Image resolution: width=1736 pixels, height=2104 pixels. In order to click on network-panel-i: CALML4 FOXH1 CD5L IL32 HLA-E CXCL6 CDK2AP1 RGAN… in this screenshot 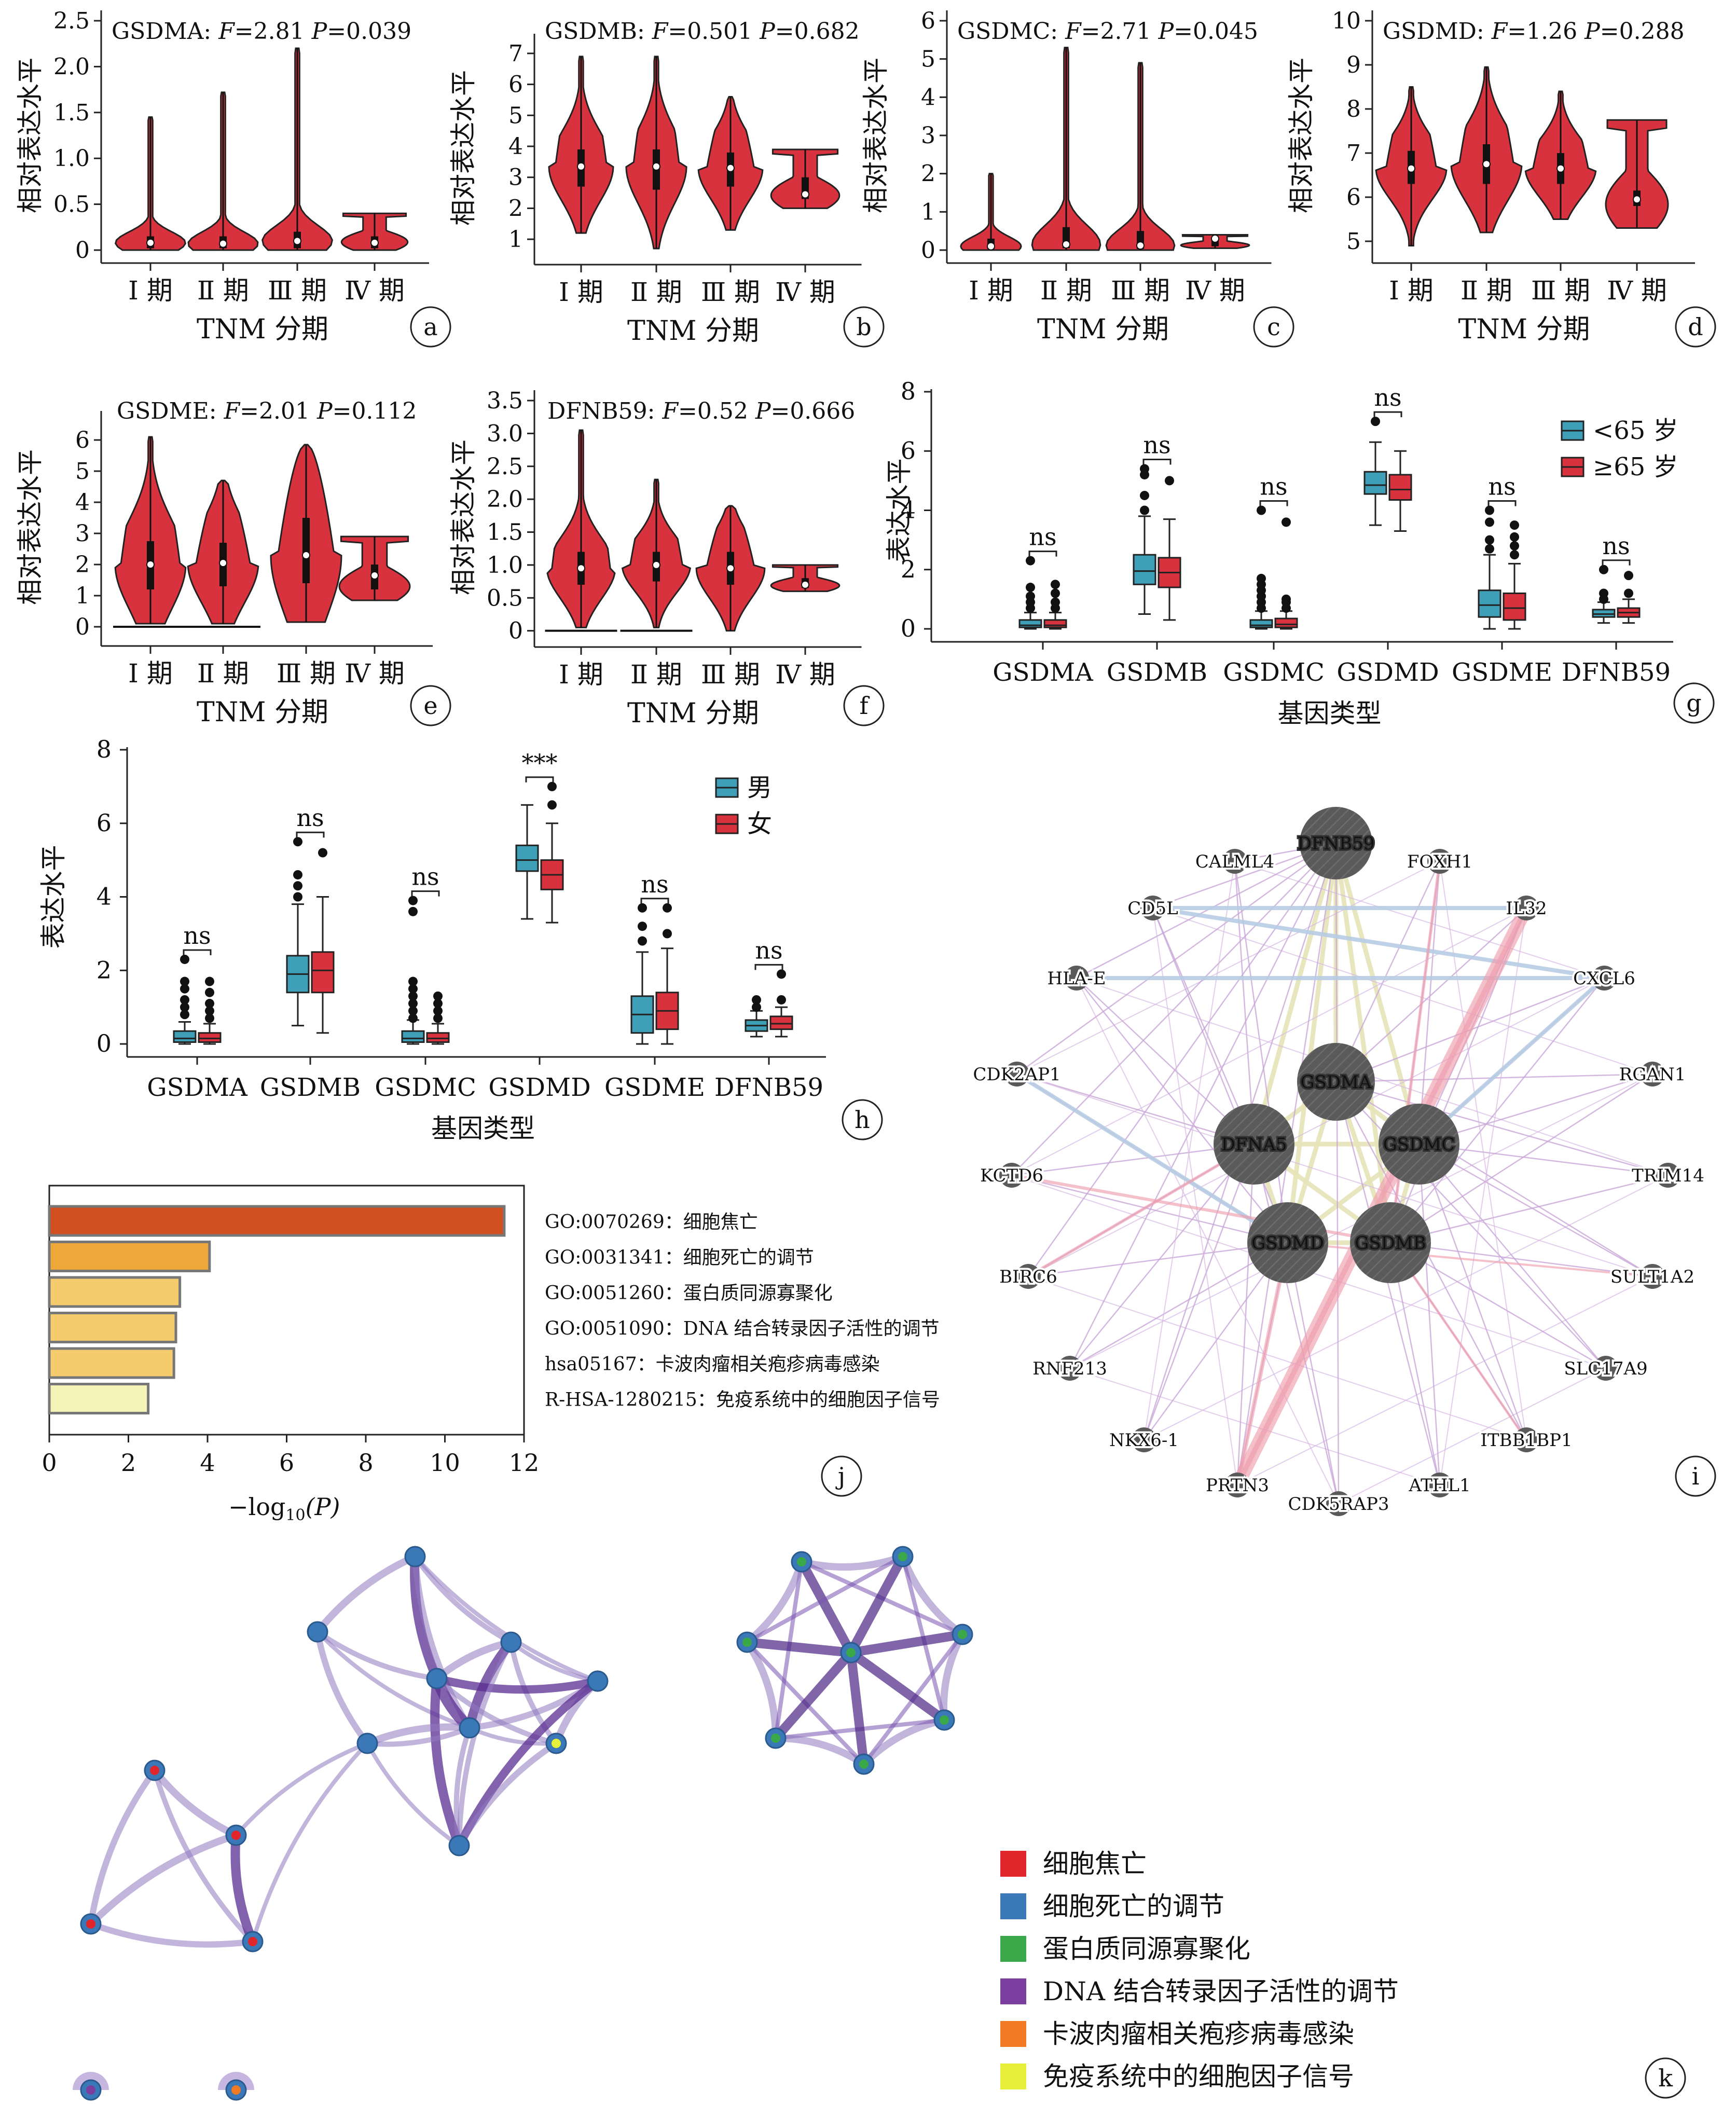, I will do `click(1339, 1162)`.